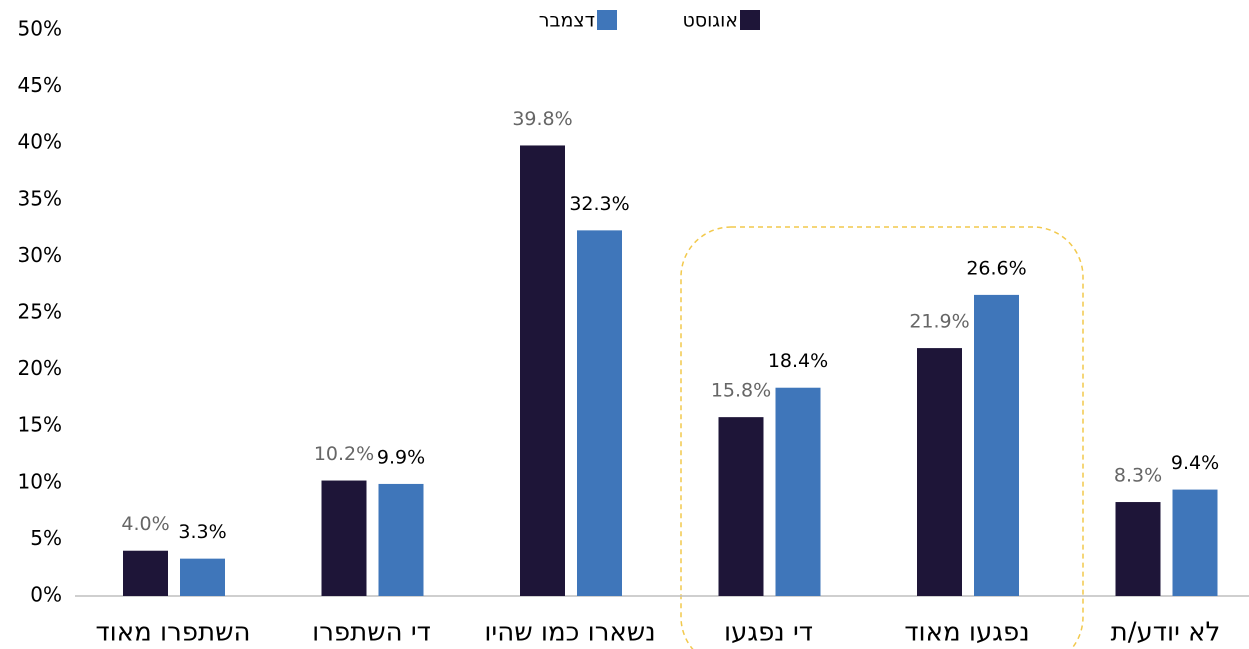 The width and height of the screenshot is (1249, 649). I want to click on x-tick-label: לא יודע/ת, so click(1166, 633).